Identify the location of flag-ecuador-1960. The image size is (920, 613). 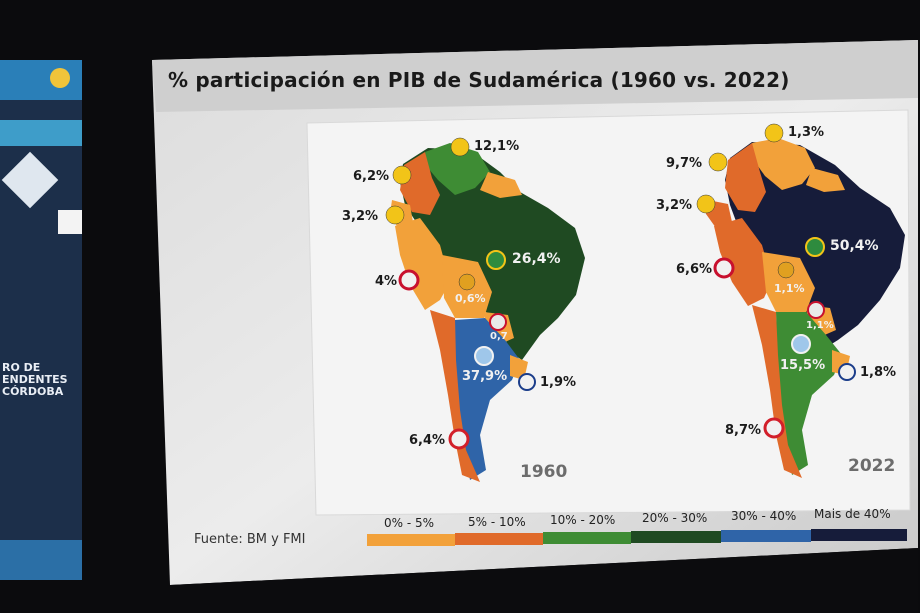
(395, 215).